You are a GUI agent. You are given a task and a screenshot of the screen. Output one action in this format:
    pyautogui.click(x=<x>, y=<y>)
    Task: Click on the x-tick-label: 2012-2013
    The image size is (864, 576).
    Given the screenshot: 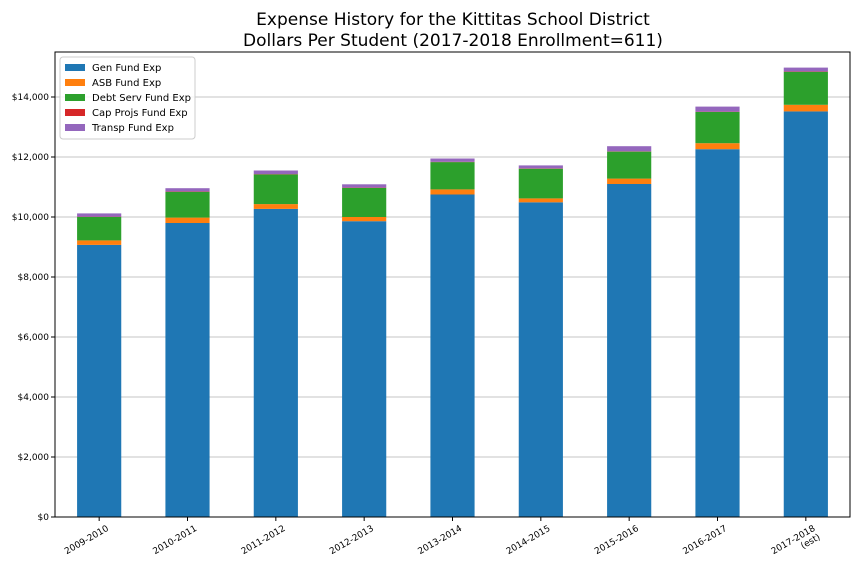 What is the action you would take?
    pyautogui.click(x=351, y=540)
    